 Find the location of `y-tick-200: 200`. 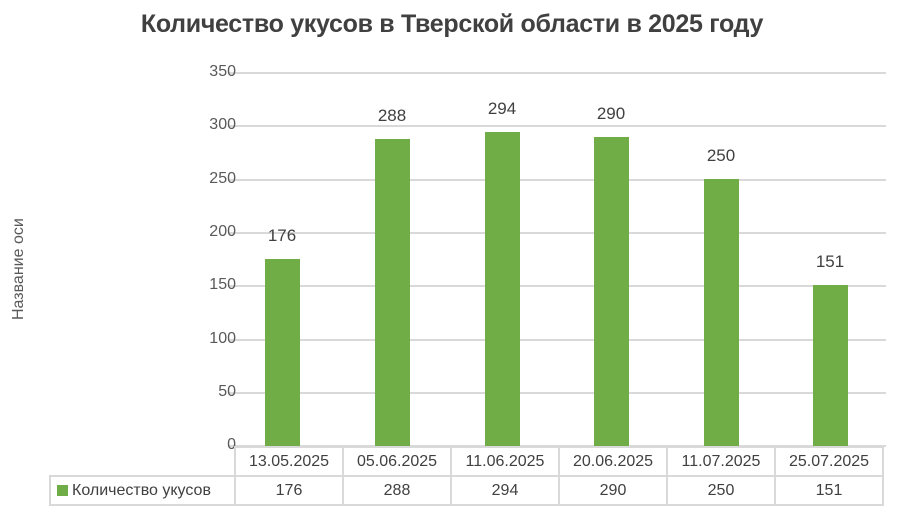

y-tick-200: 200 is located at coordinates (222, 231).